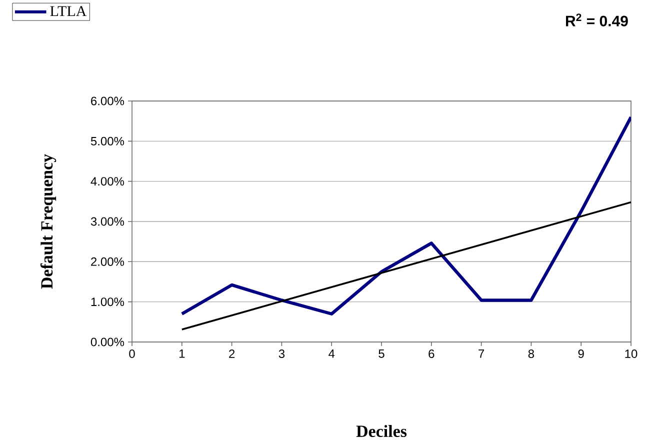 The image size is (671, 440). What do you see at coordinates (107, 101) in the screenshot?
I see `y-tick-label: 6.00%` at bounding box center [107, 101].